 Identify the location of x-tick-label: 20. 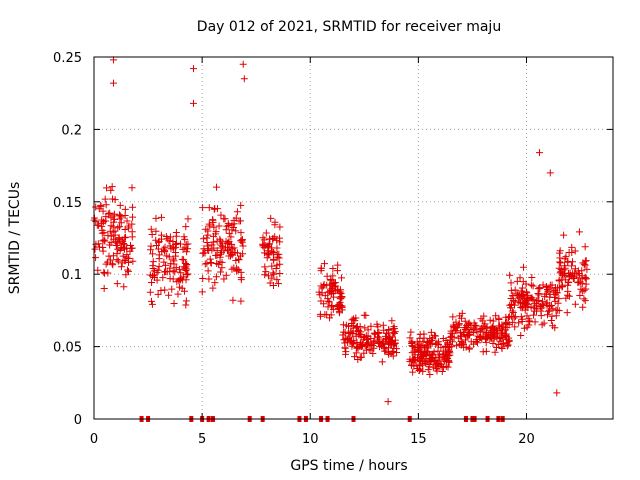
(526, 439).